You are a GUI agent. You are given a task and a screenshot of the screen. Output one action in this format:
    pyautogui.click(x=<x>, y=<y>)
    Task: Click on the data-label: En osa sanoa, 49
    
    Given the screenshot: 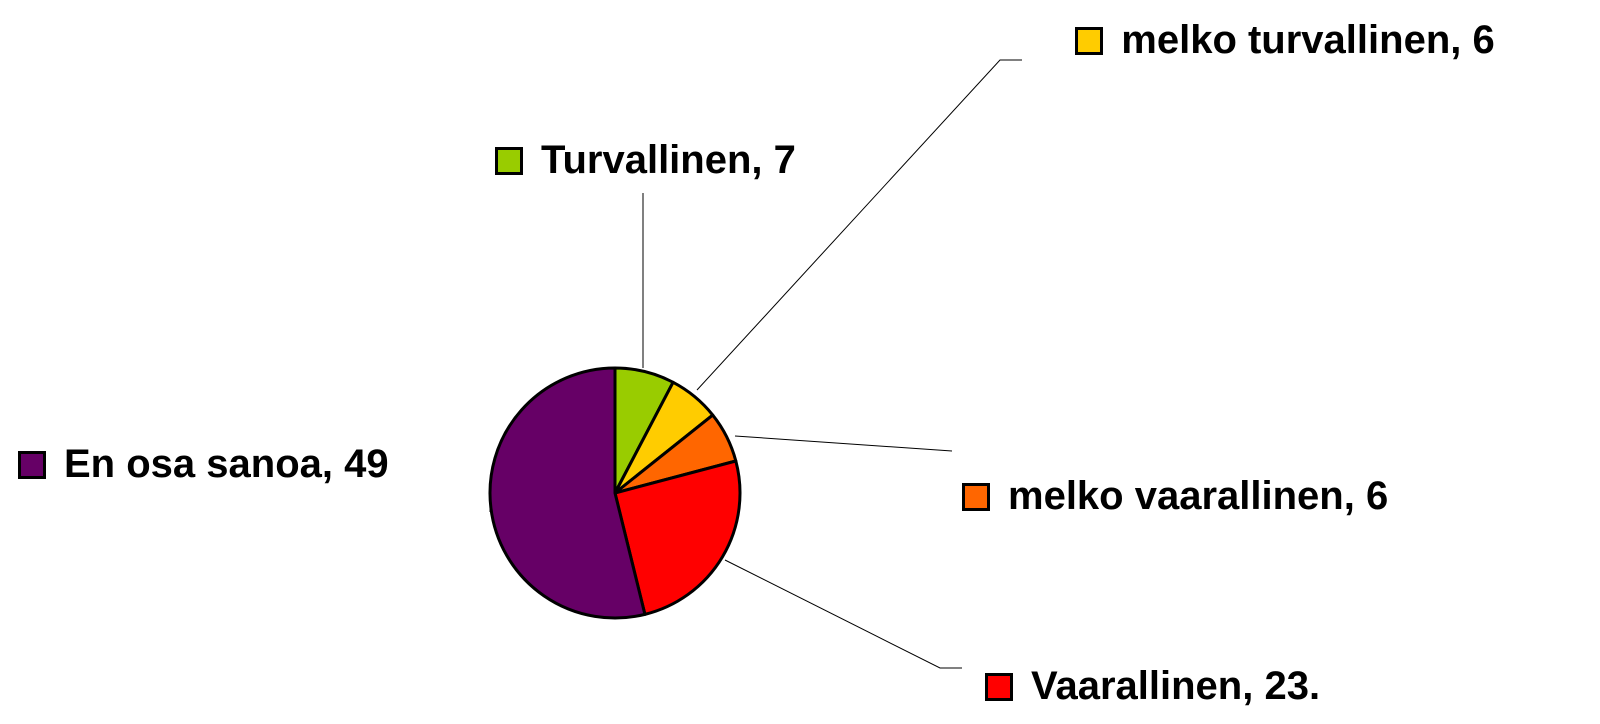 What is the action you would take?
    pyautogui.click(x=203, y=464)
    